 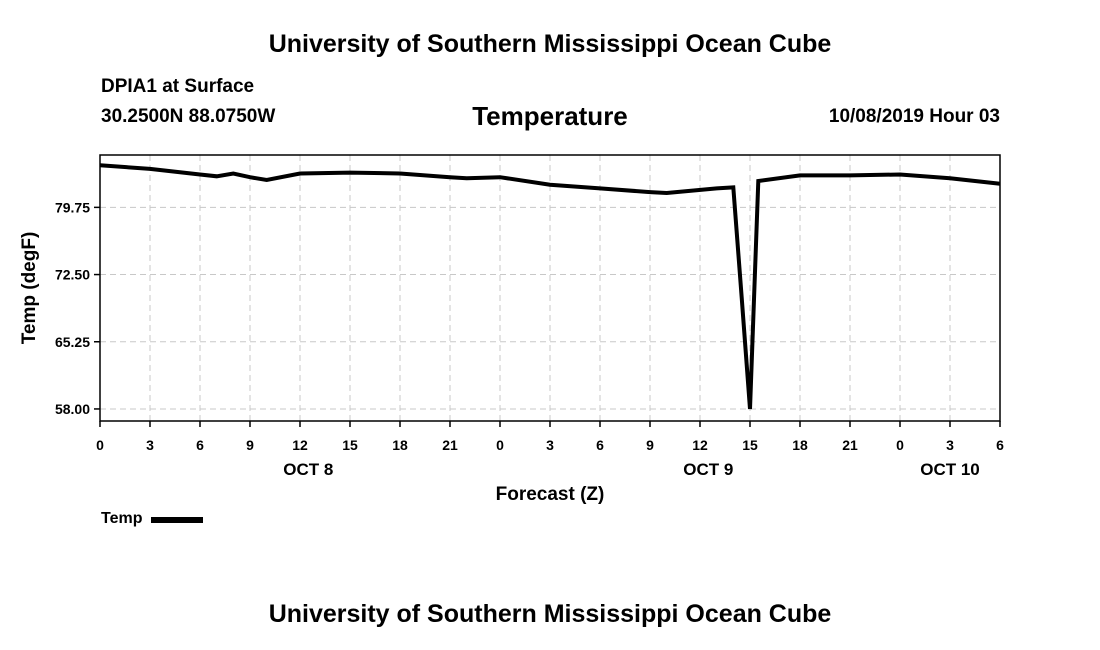 What do you see at coordinates (308, 469) in the screenshot?
I see `day-label: OCT 8` at bounding box center [308, 469].